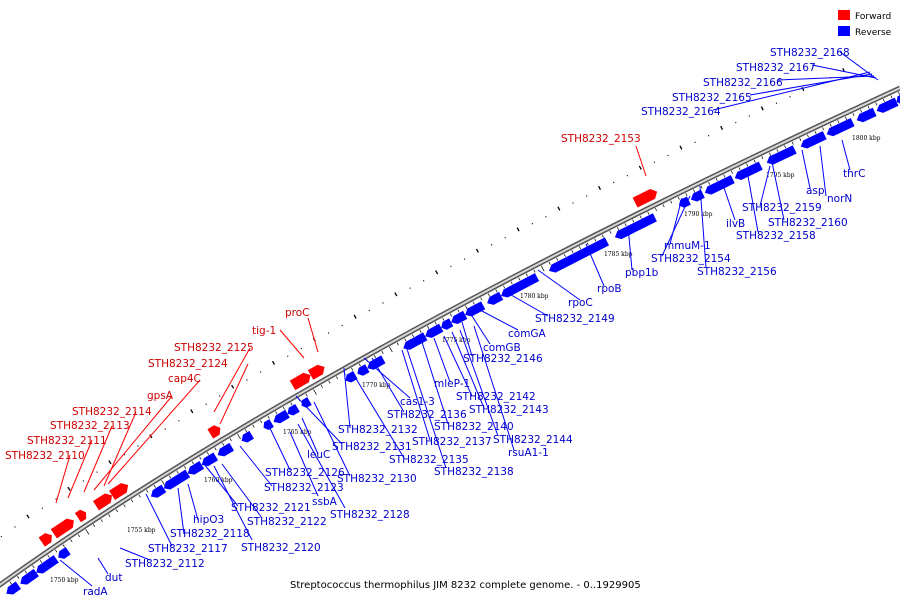 Image resolution: width=900 pixels, height=605 pixels. Describe the element at coordinates (370, 515) in the screenshot. I see `gene-label: STH8232_2128` at that location.